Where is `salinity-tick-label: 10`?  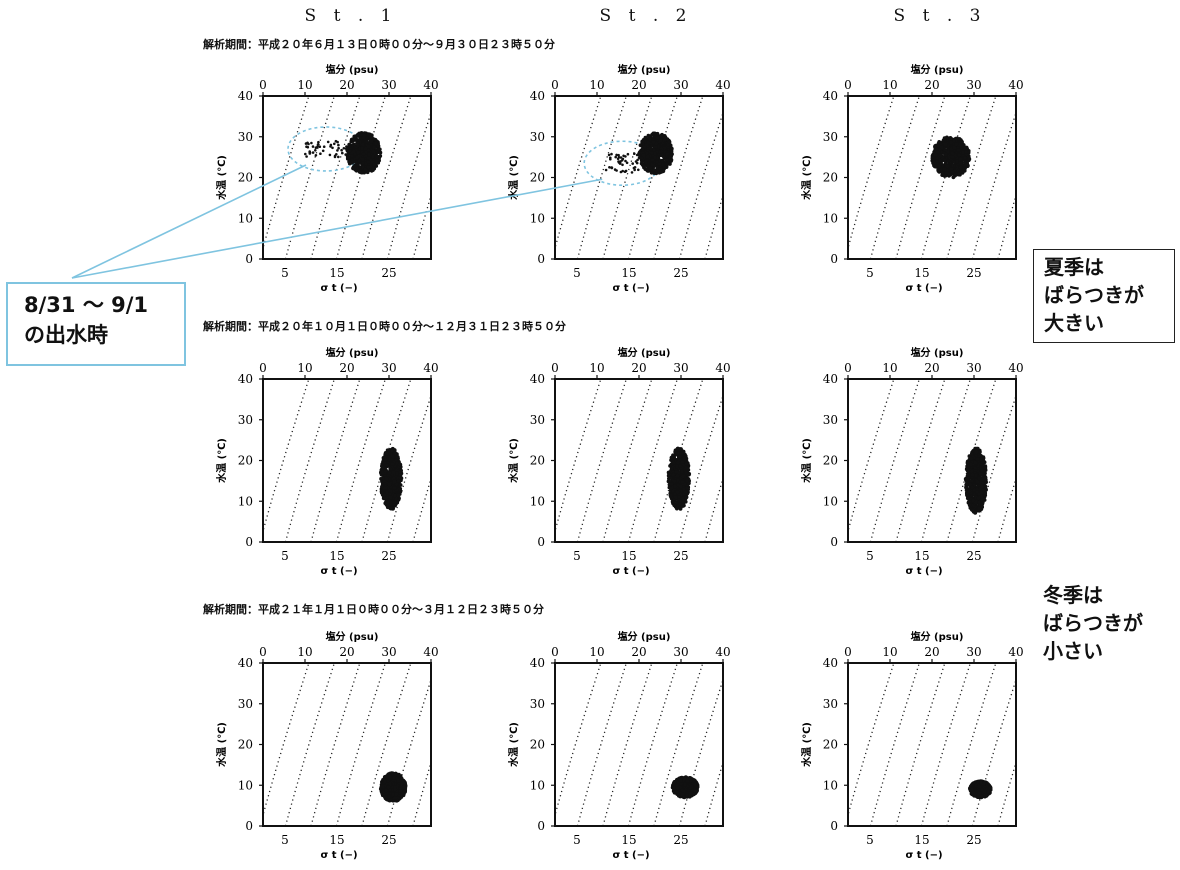
salinity-tick-label: 10 is located at coordinates (889, 652).